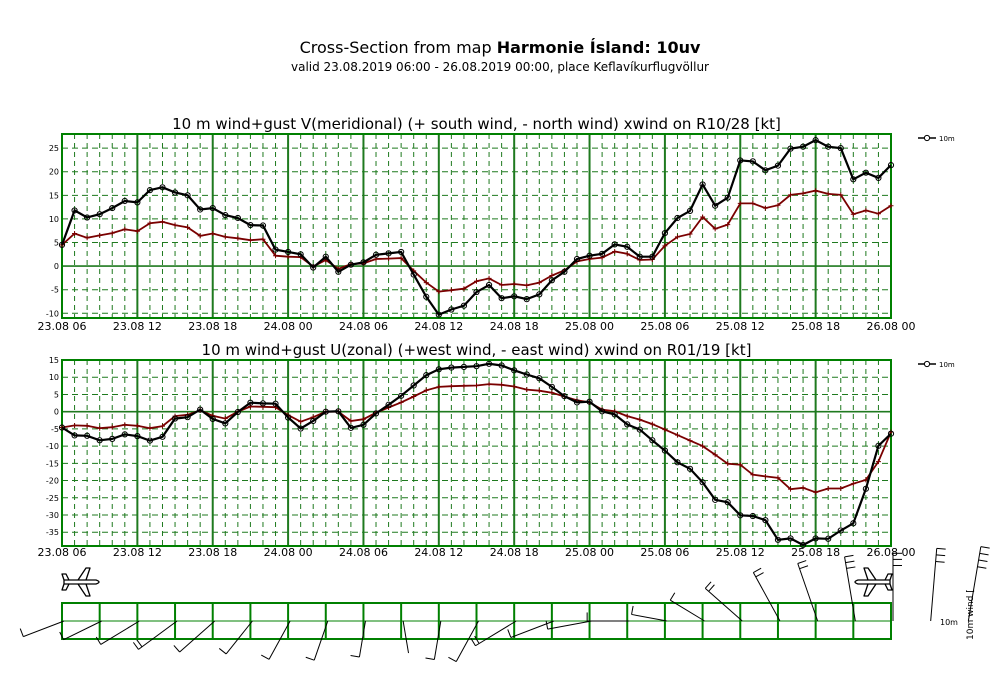 The image size is (1000, 679). Describe the element at coordinates (62, 552) in the screenshot. I see `x-tick-label: 23.08 06` at that location.